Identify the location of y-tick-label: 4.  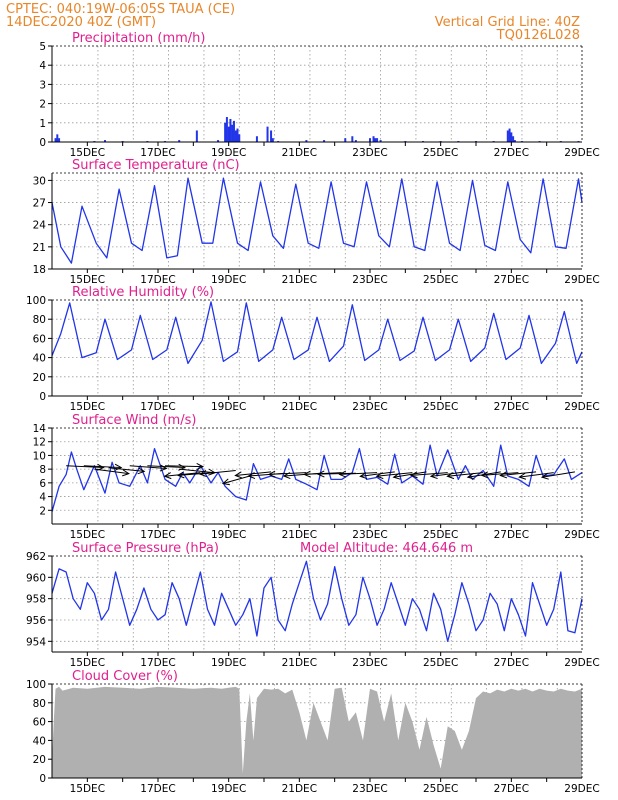
(42, 66).